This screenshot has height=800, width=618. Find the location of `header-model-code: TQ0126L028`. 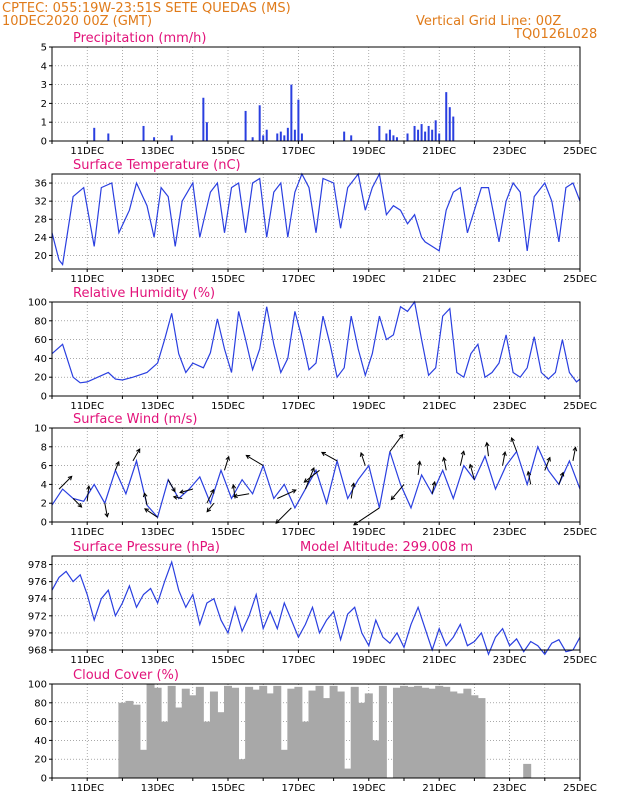

header-model-code: TQ0126L028 is located at coordinates (556, 34).